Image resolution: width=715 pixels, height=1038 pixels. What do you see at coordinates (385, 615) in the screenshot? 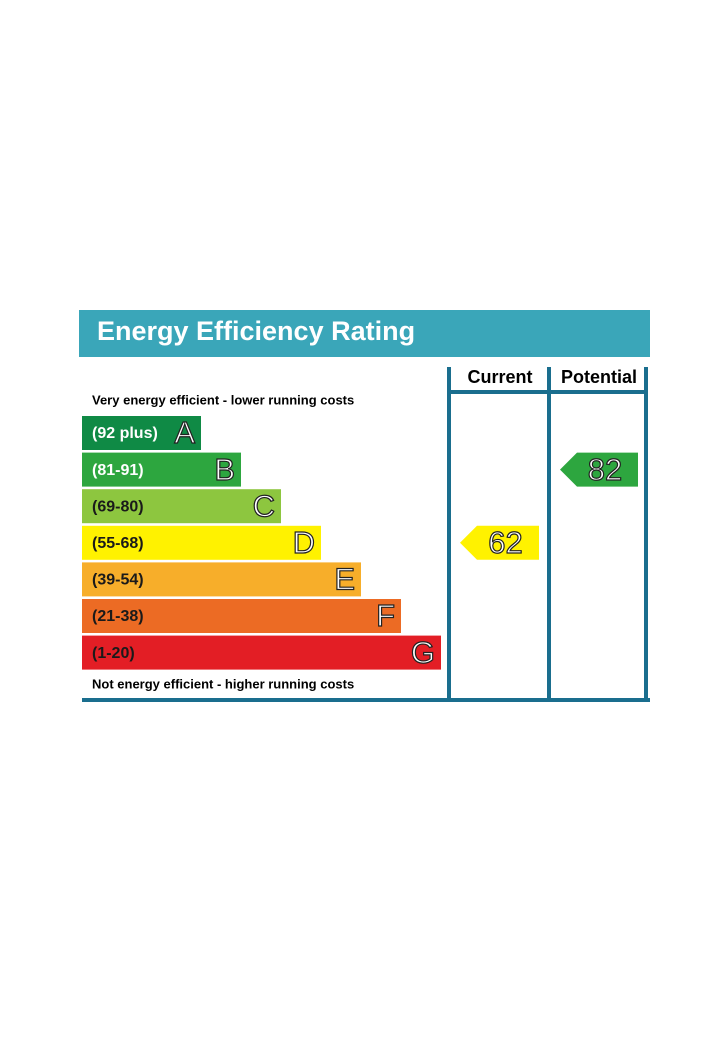
I see `band-letter: F` at bounding box center [385, 615].